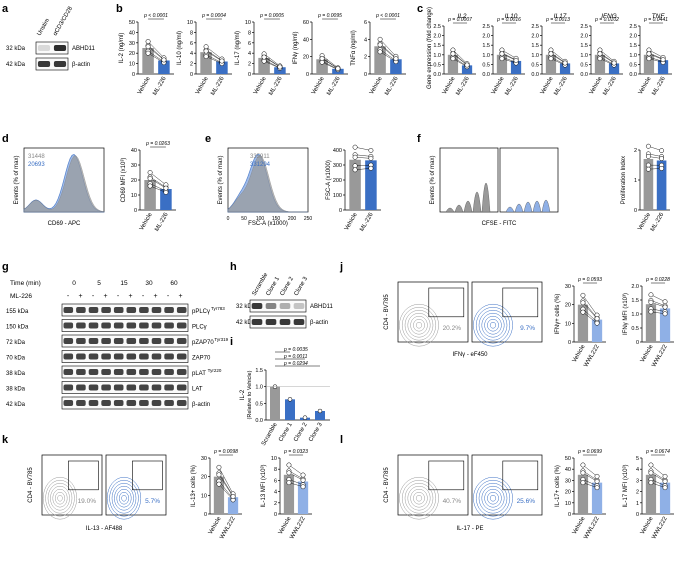  Describe the element at coordinates (295, 364) in the screenshot. I see `p-value: p = 0.0294` at that location.